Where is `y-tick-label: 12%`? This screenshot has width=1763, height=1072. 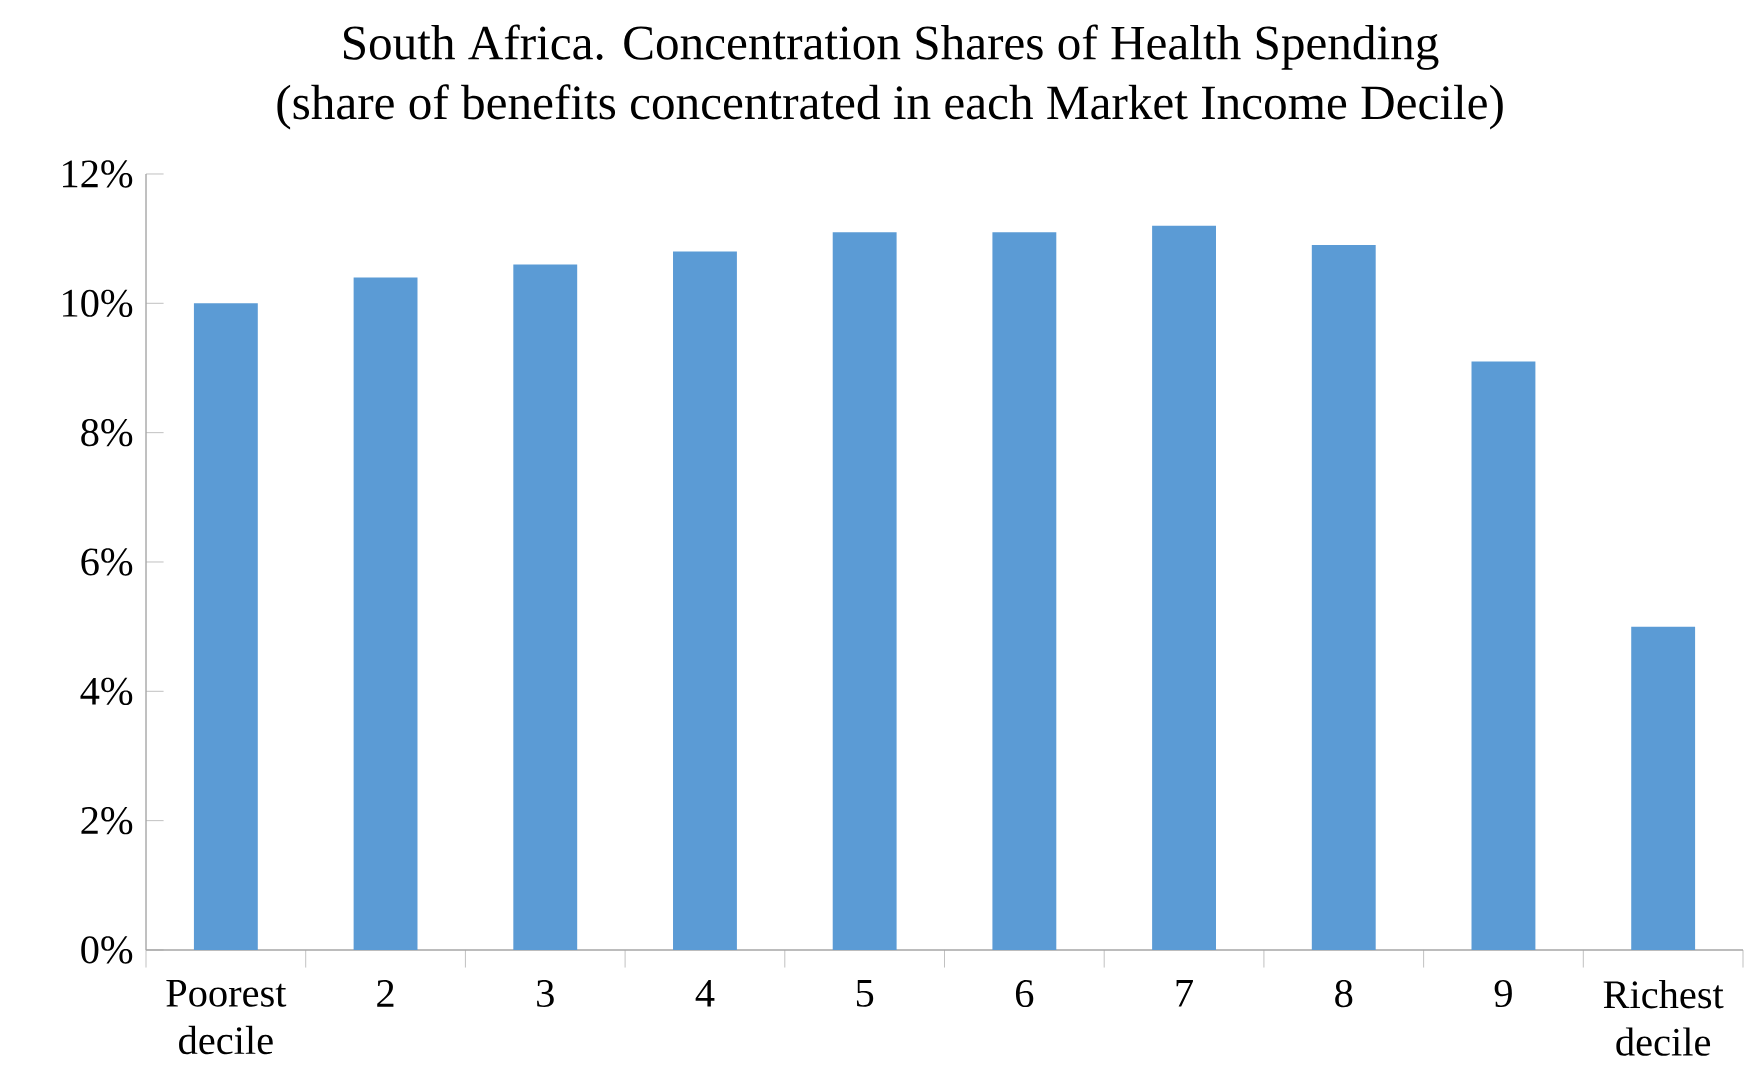
y-tick-label: 12% is located at coordinates (98, 174).